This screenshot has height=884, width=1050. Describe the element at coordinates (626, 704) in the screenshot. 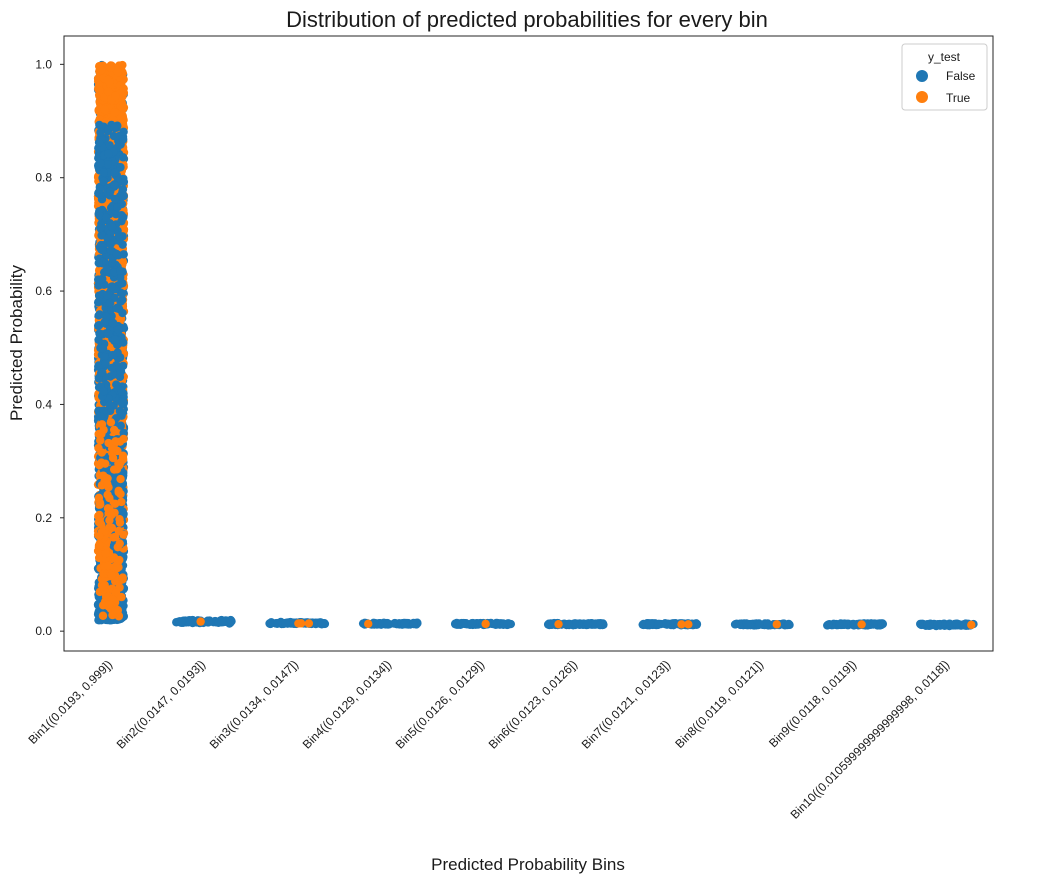

I see `x-tick-label: Bin7((0.0121, 0.0123])` at that location.